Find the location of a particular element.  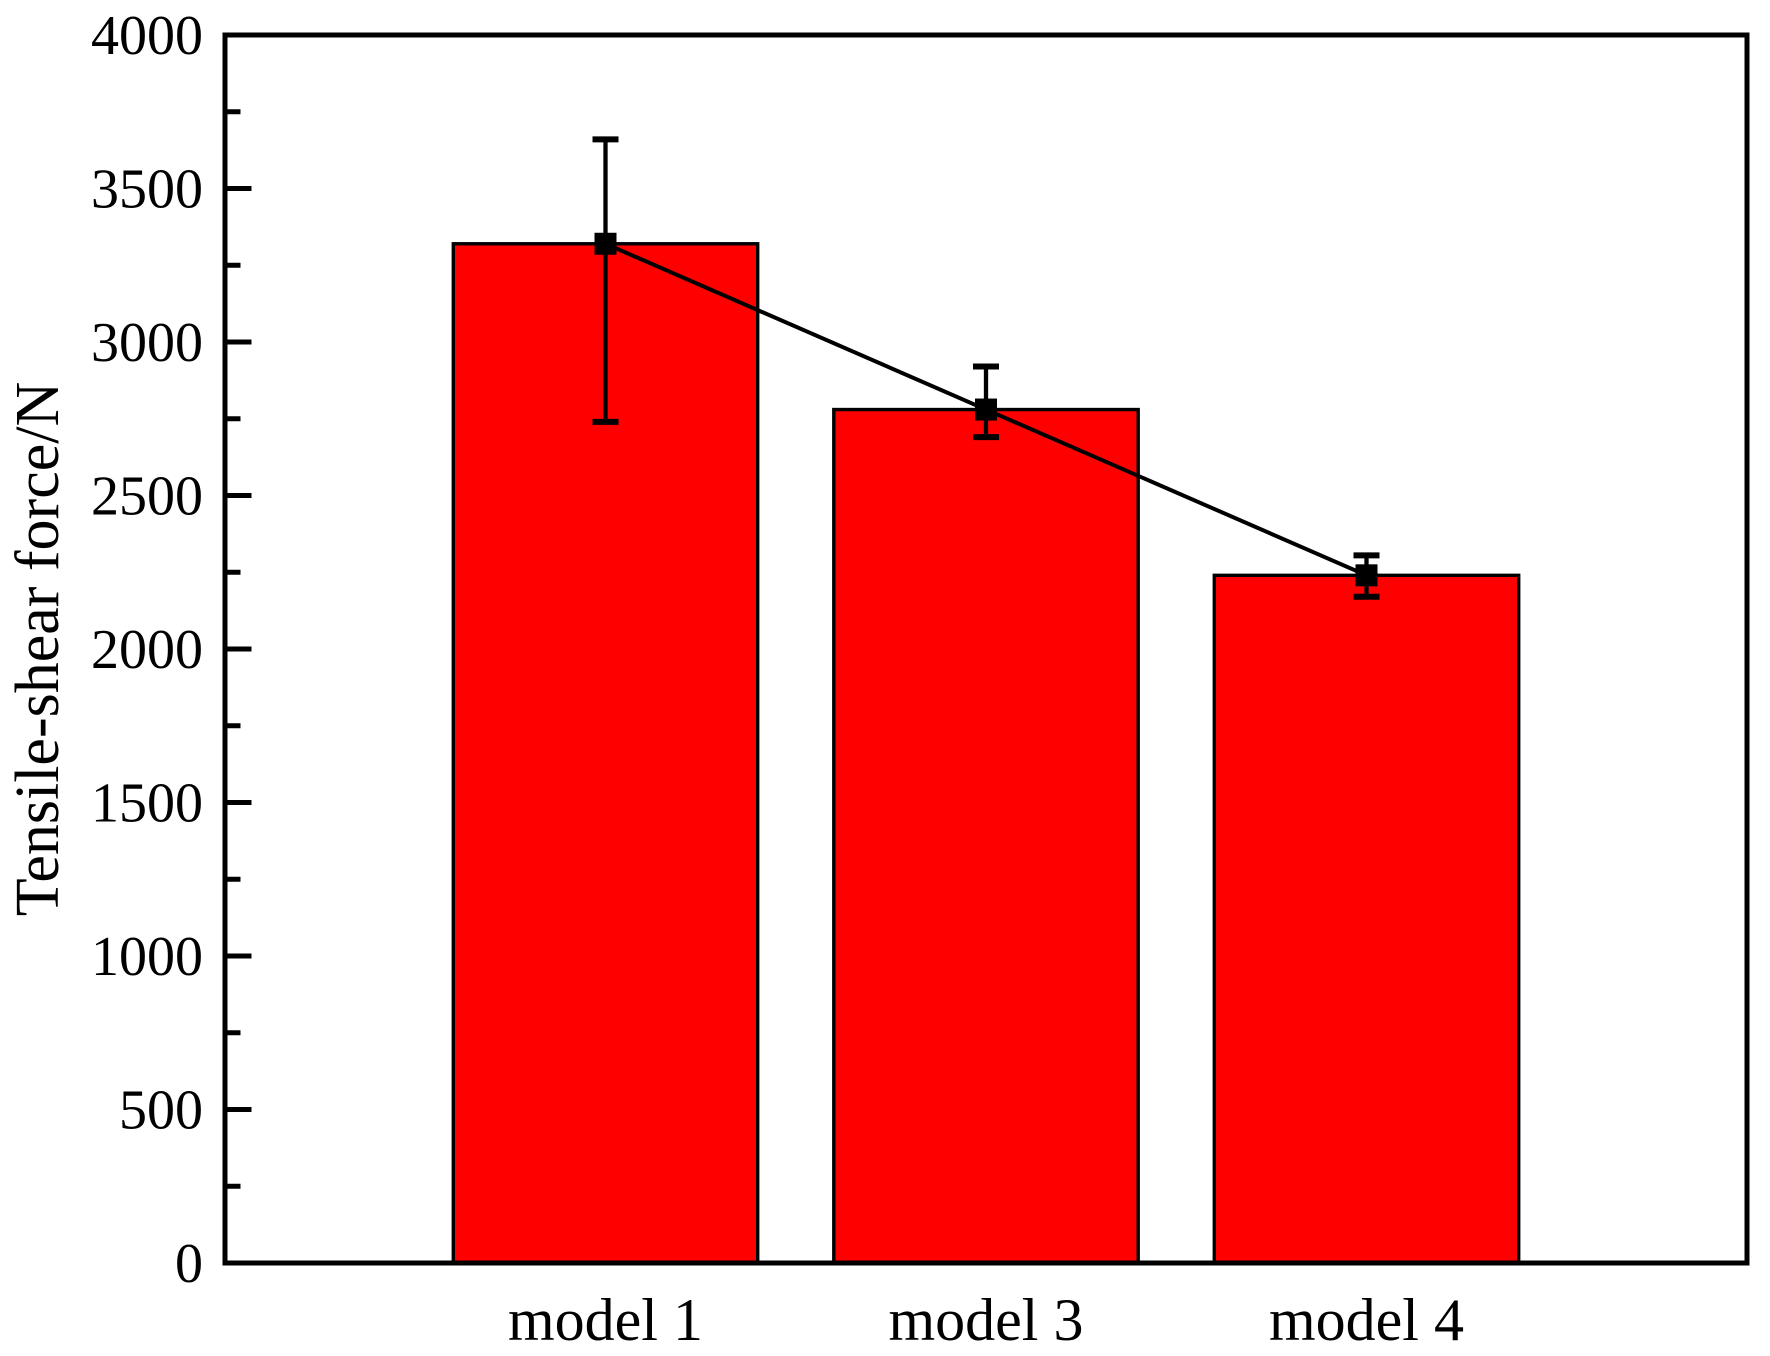

y-tick-label: 2500 is located at coordinates (147, 497).